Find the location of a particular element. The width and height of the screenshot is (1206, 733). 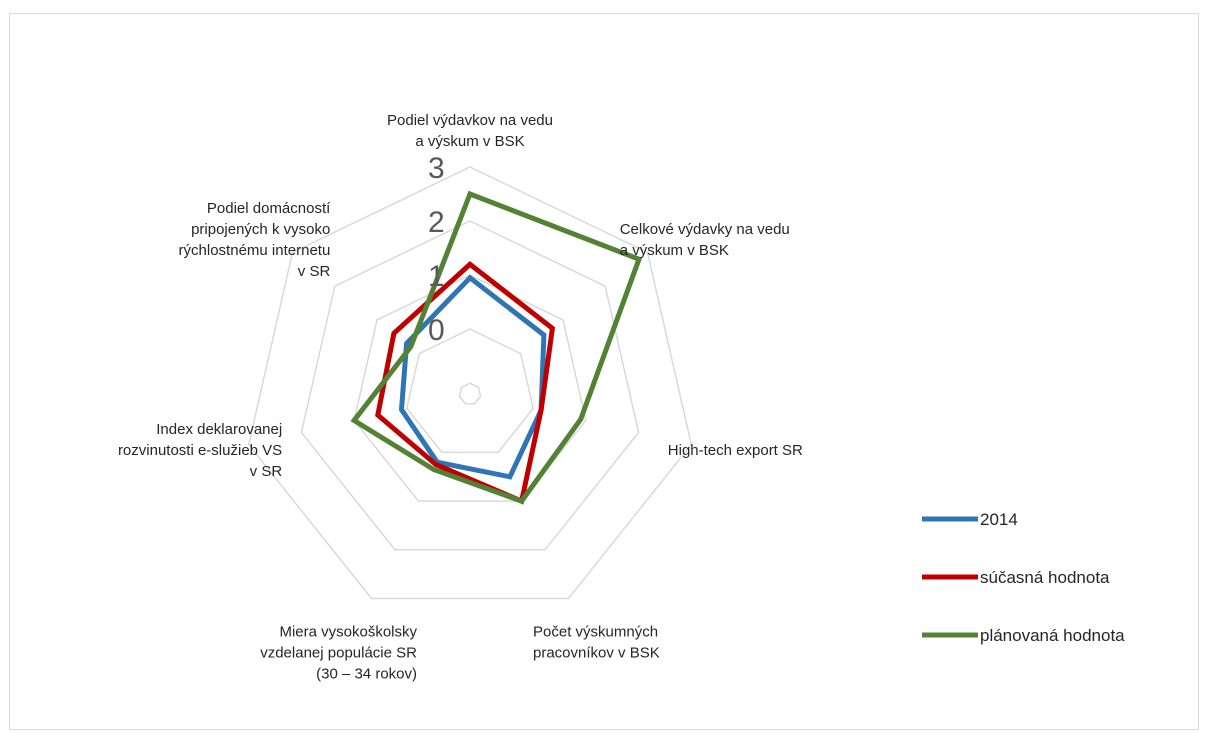

category-label: Počet výskumných is located at coordinates (595, 631).